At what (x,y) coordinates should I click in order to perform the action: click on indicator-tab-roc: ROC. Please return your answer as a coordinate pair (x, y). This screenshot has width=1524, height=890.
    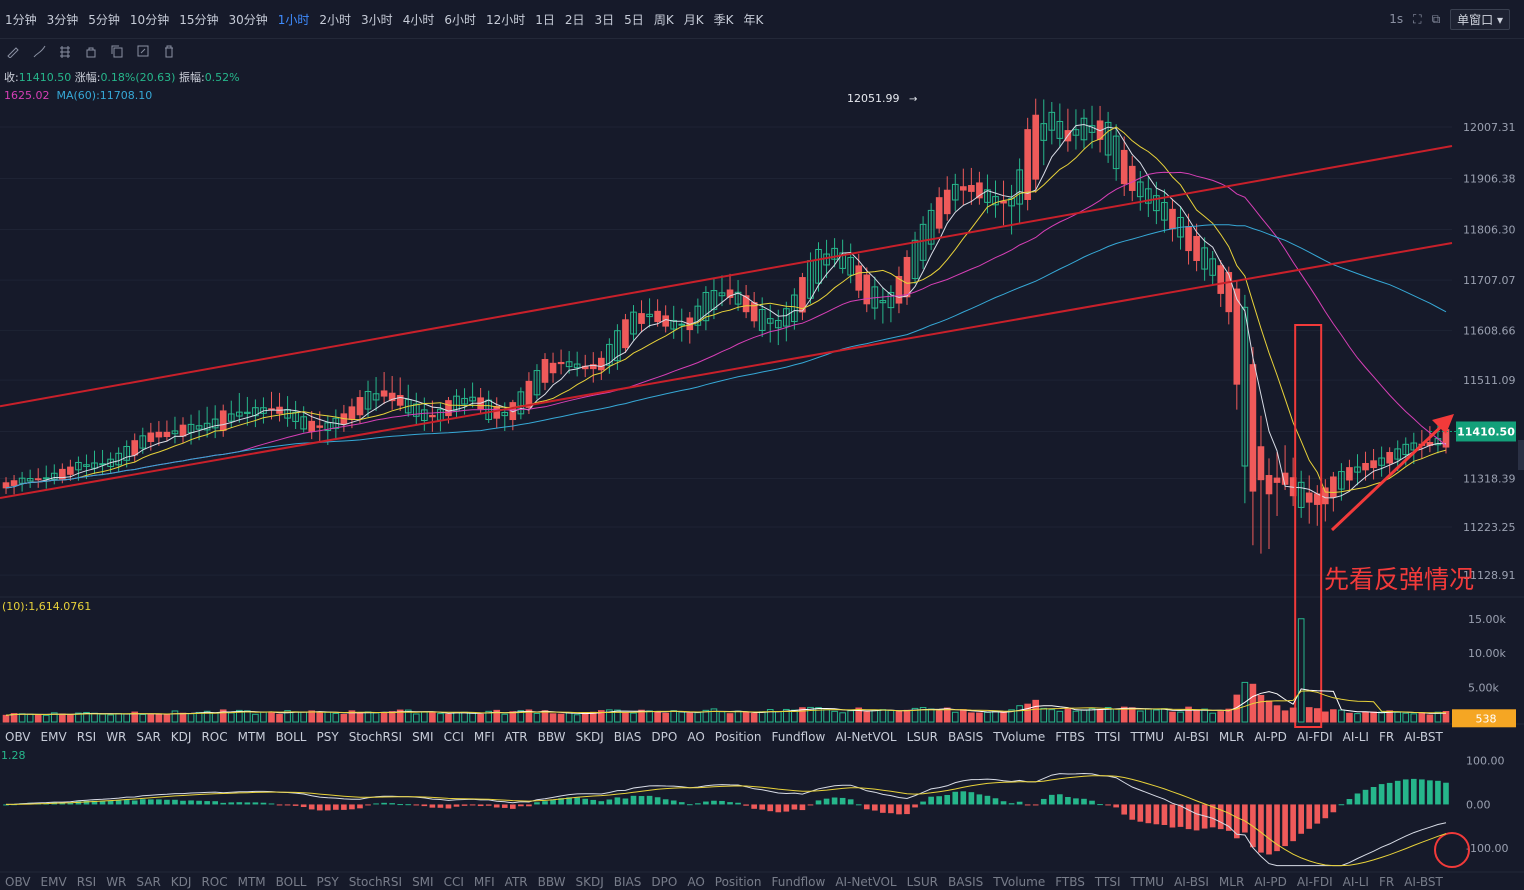
    Looking at the image, I should click on (214, 737).